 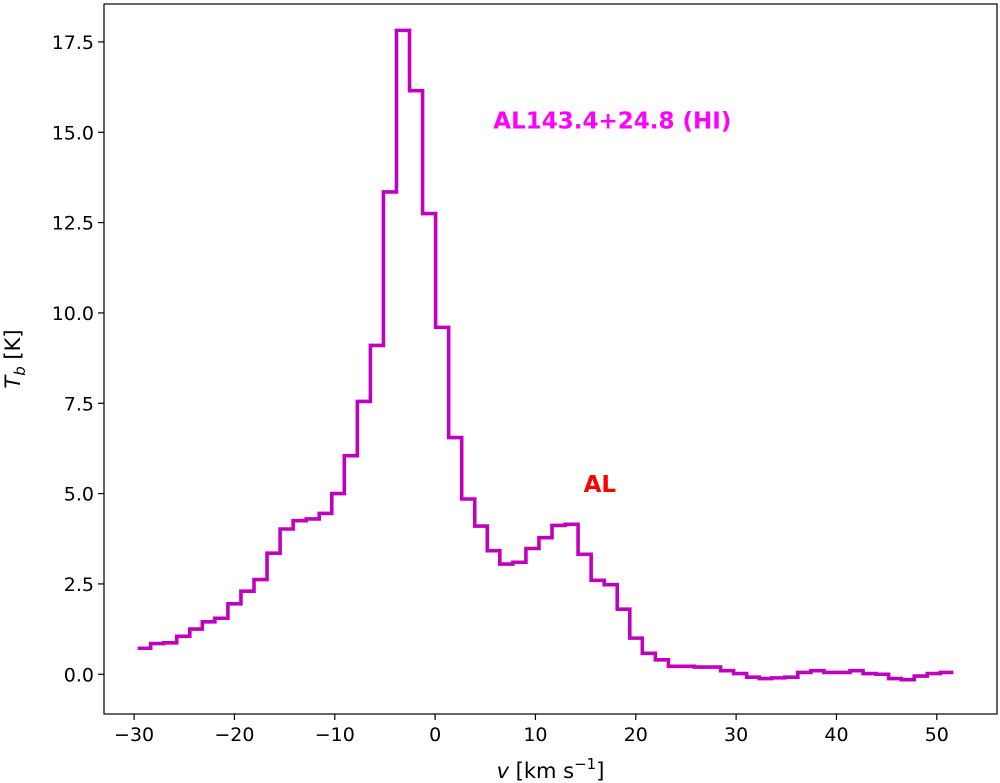 What do you see at coordinates (73, 314) in the screenshot?
I see `y-tick-label: 10.0` at bounding box center [73, 314].